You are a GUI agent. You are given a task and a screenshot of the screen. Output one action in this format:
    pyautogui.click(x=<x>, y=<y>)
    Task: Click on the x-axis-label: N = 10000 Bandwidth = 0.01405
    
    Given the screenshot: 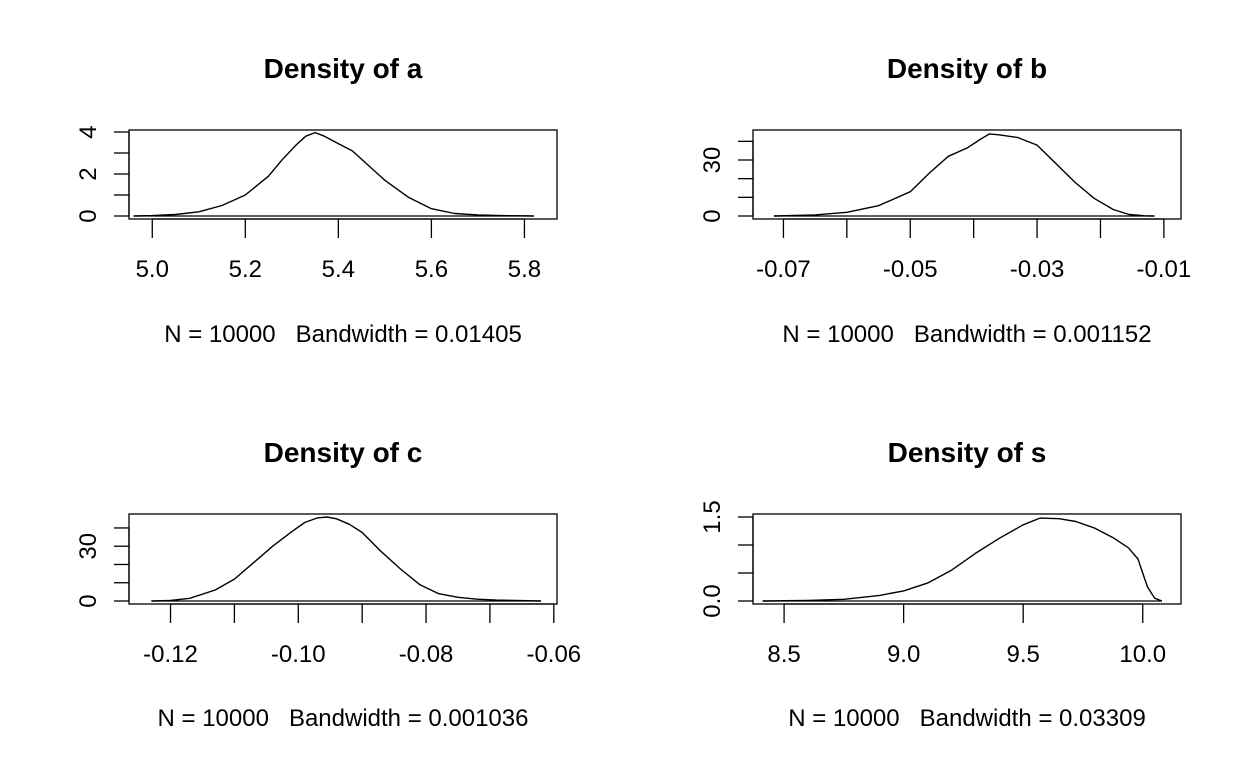 What is the action you would take?
    pyautogui.click(x=343, y=334)
    